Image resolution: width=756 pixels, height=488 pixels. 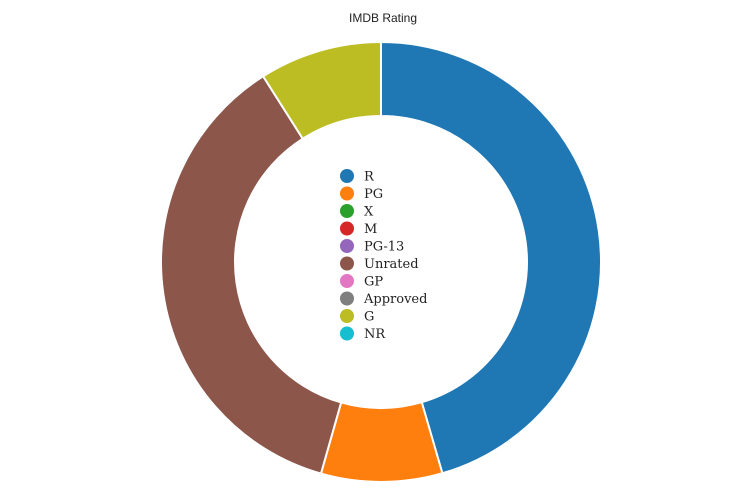 I want to click on legend-item-approved: Approved, so click(x=383, y=299).